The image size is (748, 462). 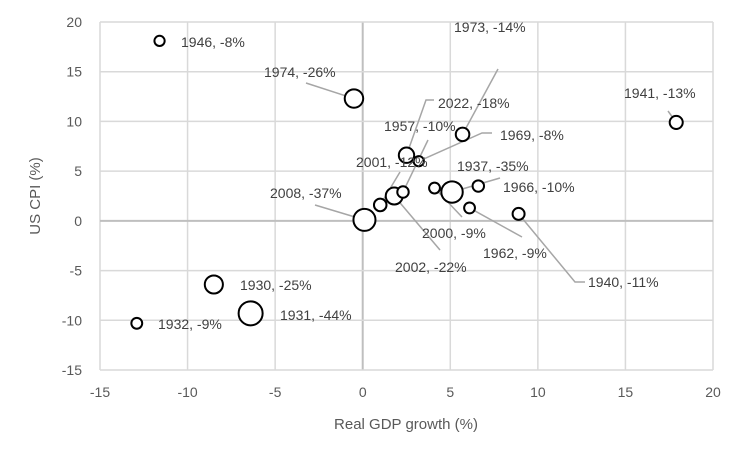 What do you see at coordinates (213, 284) in the screenshot?
I see `bubble-1930` at bounding box center [213, 284].